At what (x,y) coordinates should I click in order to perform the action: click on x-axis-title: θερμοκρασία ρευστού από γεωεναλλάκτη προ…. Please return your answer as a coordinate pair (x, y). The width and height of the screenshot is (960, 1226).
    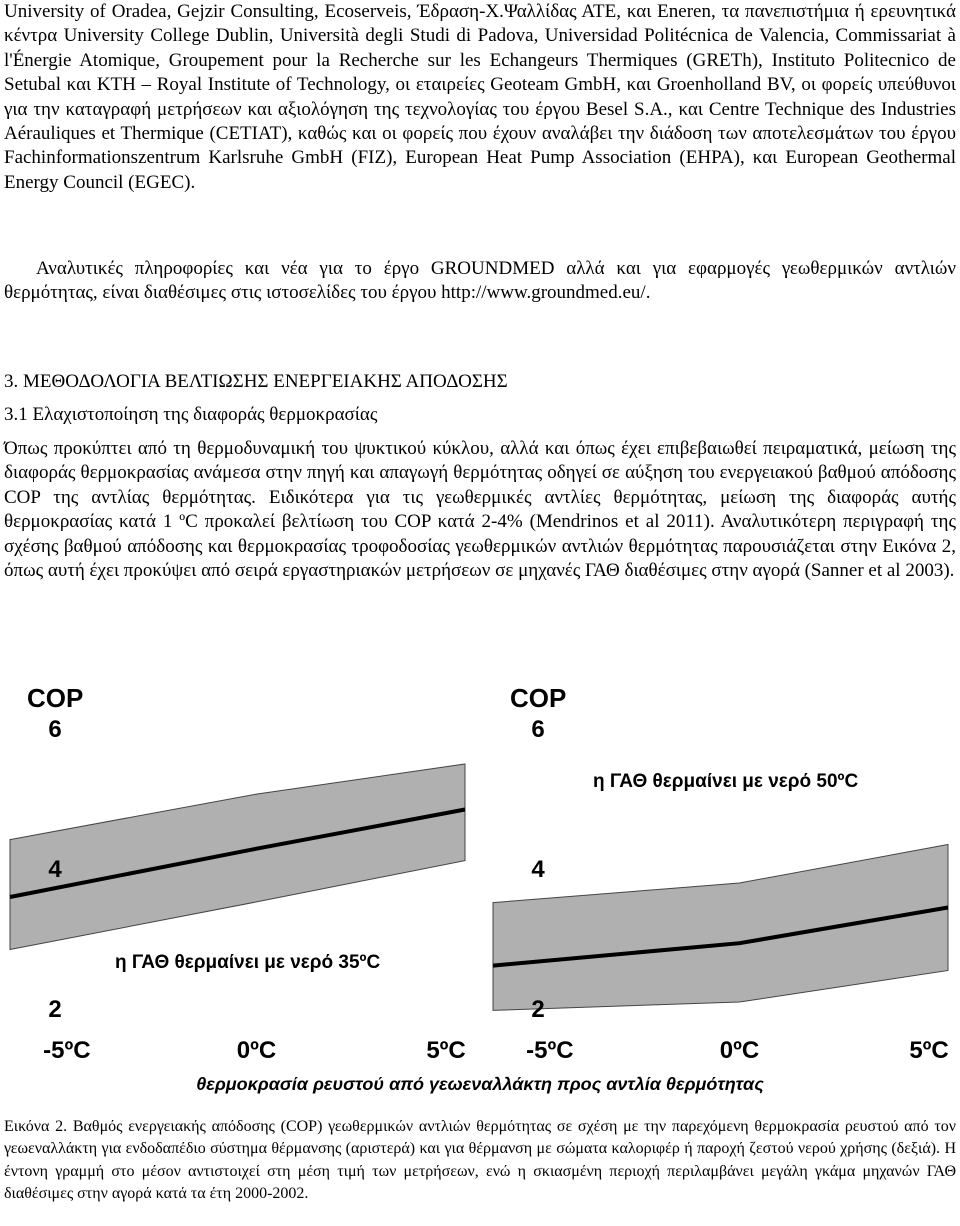
    Looking at the image, I should click on (480, 1084).